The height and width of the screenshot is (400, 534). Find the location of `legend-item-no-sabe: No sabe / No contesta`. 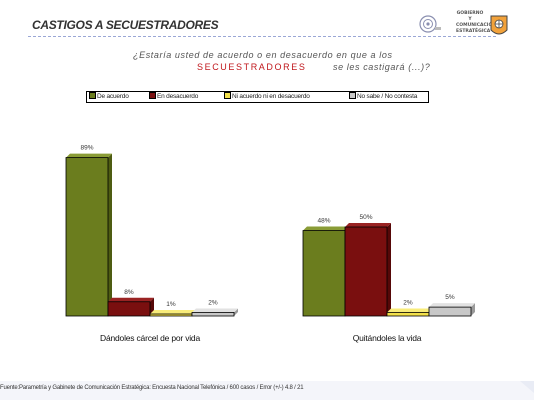

legend-item-no-sabe: No sabe / No contesta is located at coordinates (383, 96).